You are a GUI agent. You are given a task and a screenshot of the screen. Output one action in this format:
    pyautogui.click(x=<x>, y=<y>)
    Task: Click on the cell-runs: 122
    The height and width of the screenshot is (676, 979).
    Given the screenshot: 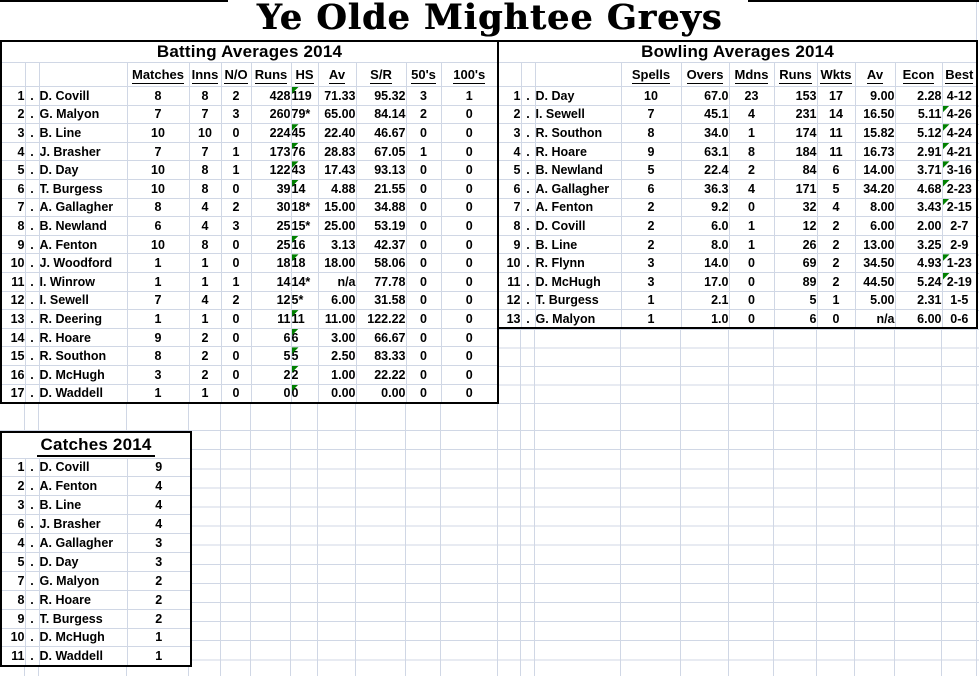 What is the action you would take?
    pyautogui.click(x=271, y=170)
    